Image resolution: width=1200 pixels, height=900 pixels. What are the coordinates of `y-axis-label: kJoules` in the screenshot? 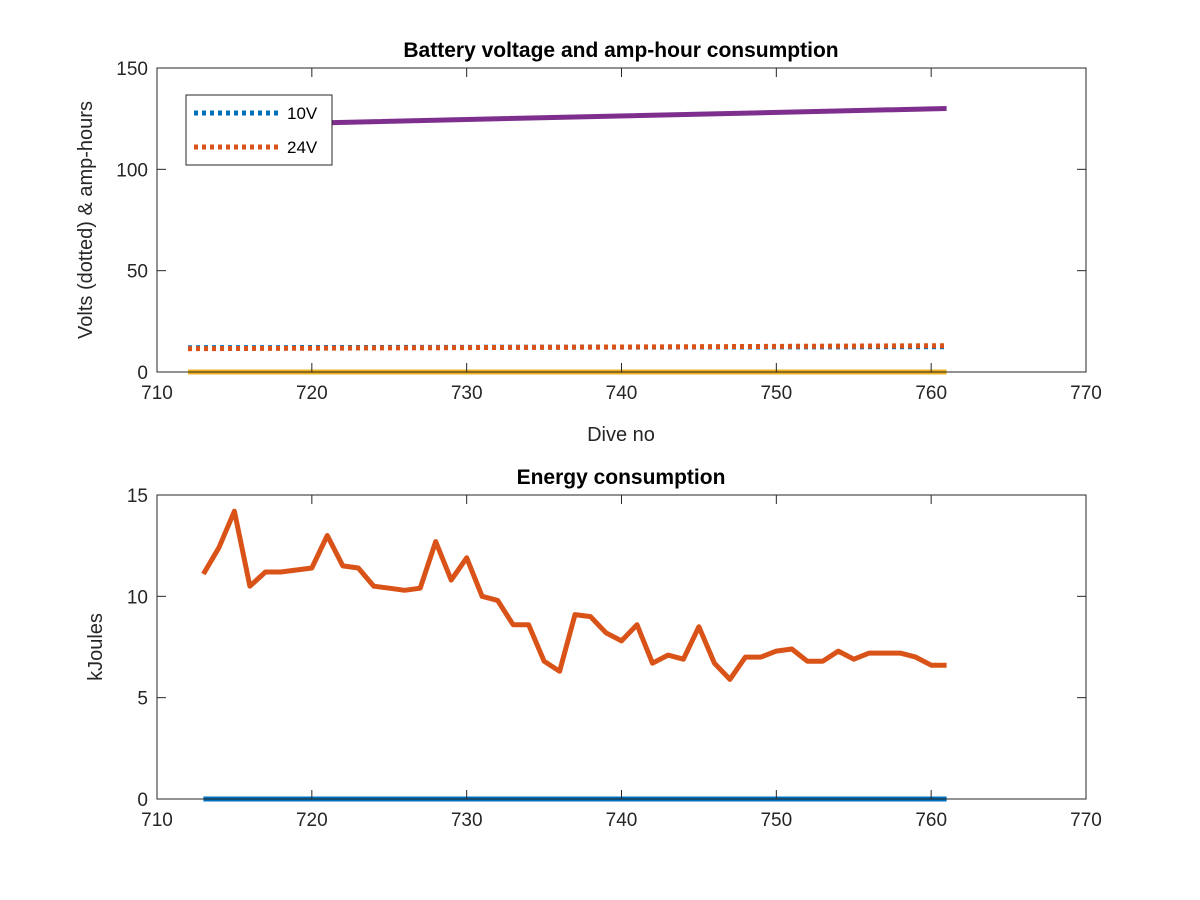 It's located at (96, 647).